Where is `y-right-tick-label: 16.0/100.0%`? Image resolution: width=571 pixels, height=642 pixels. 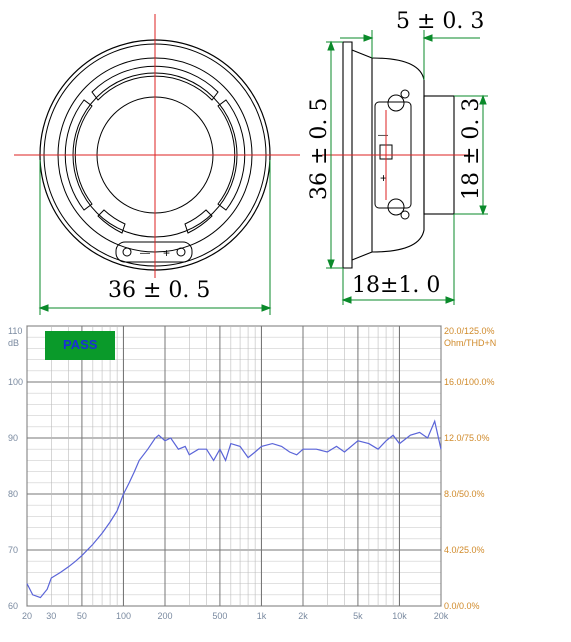 y-right-tick-label: 16.0/100.0% is located at coordinates (469, 382).